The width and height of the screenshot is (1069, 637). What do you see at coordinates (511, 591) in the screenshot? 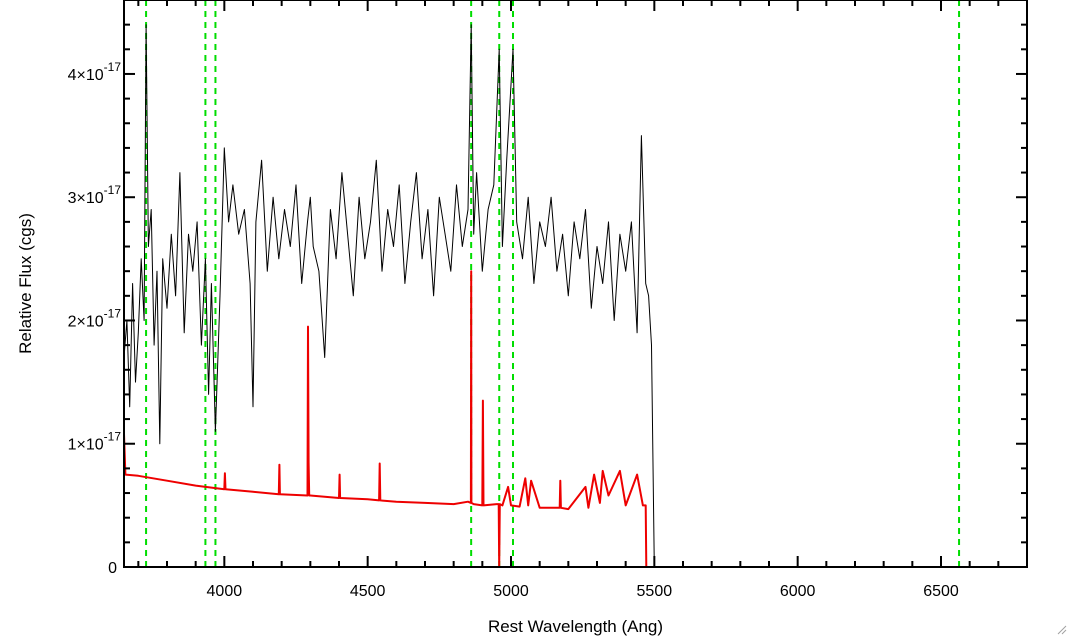
I see `x-tick-label: 5000` at bounding box center [511, 591].